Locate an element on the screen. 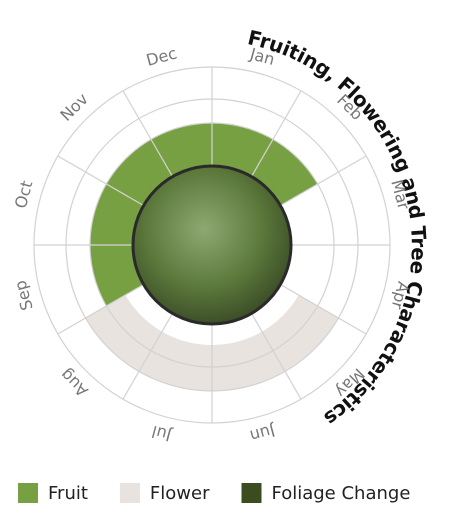  month-label: Jun is located at coordinates (263, 433).